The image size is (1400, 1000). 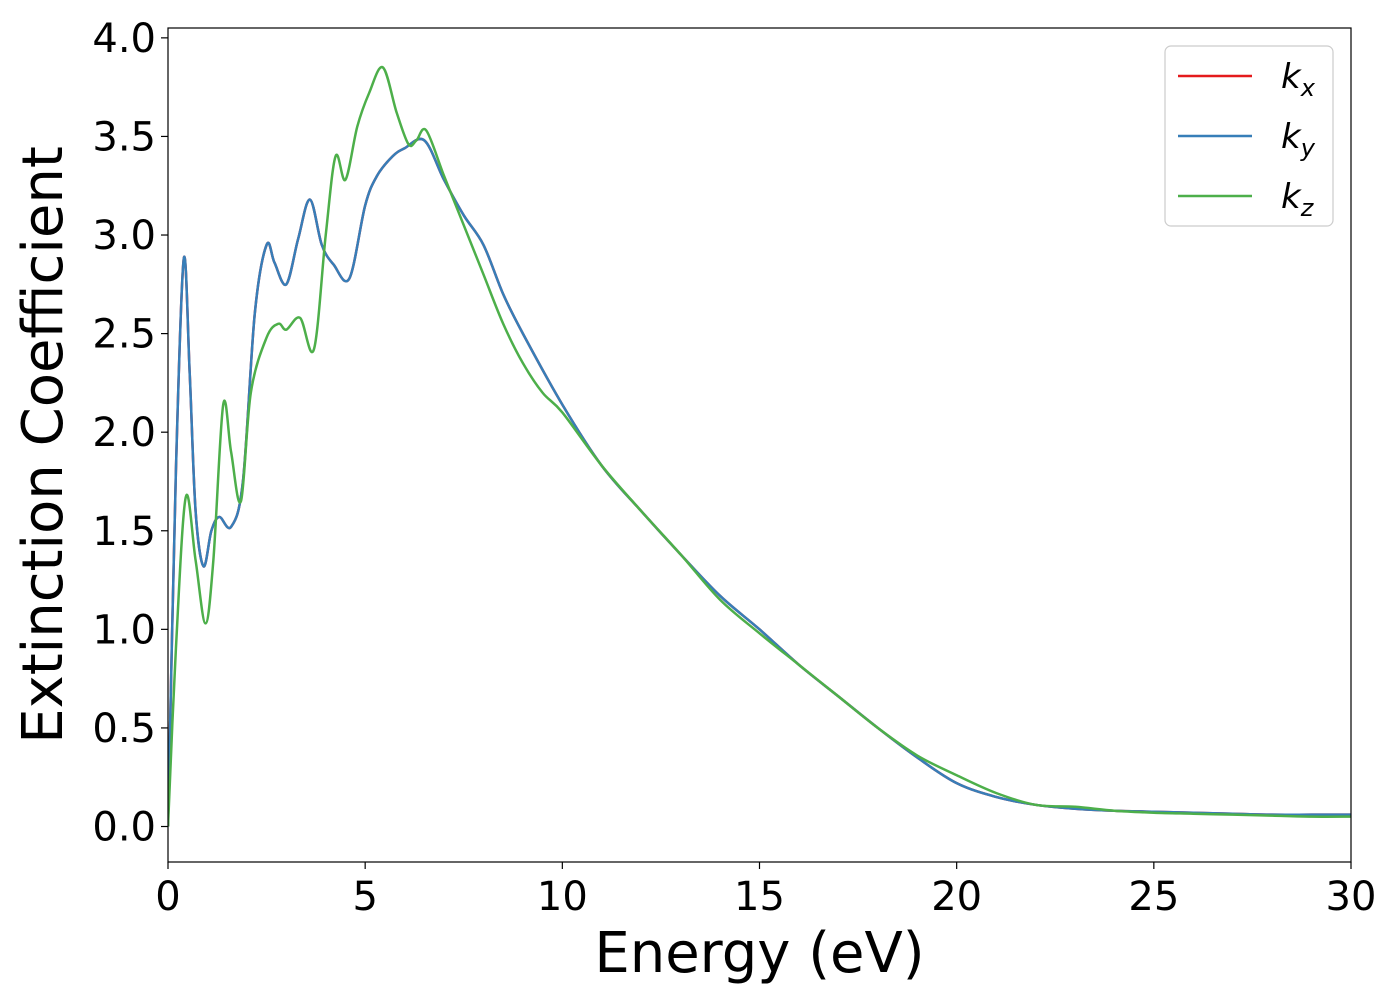 What do you see at coordinates (1308, 148) in the screenshot?
I see `legend-label-sub: y` at bounding box center [1308, 148].